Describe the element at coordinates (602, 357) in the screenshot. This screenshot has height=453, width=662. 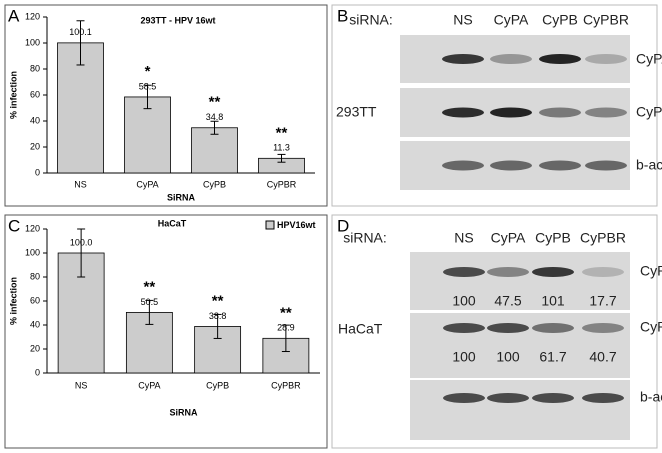
I see `quantification-value: 40.7` at that location.